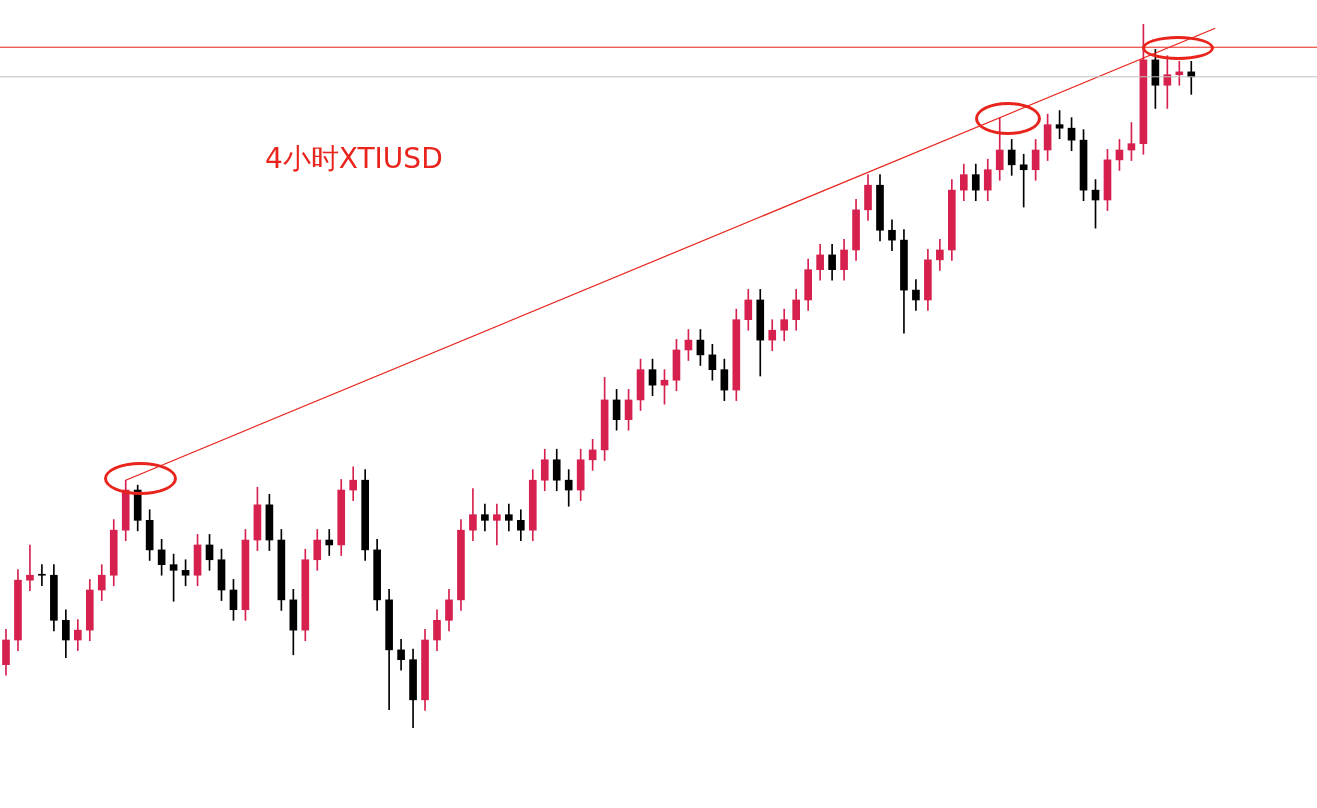  I want to click on text: 4小时XTIUSD, so click(354, 159).